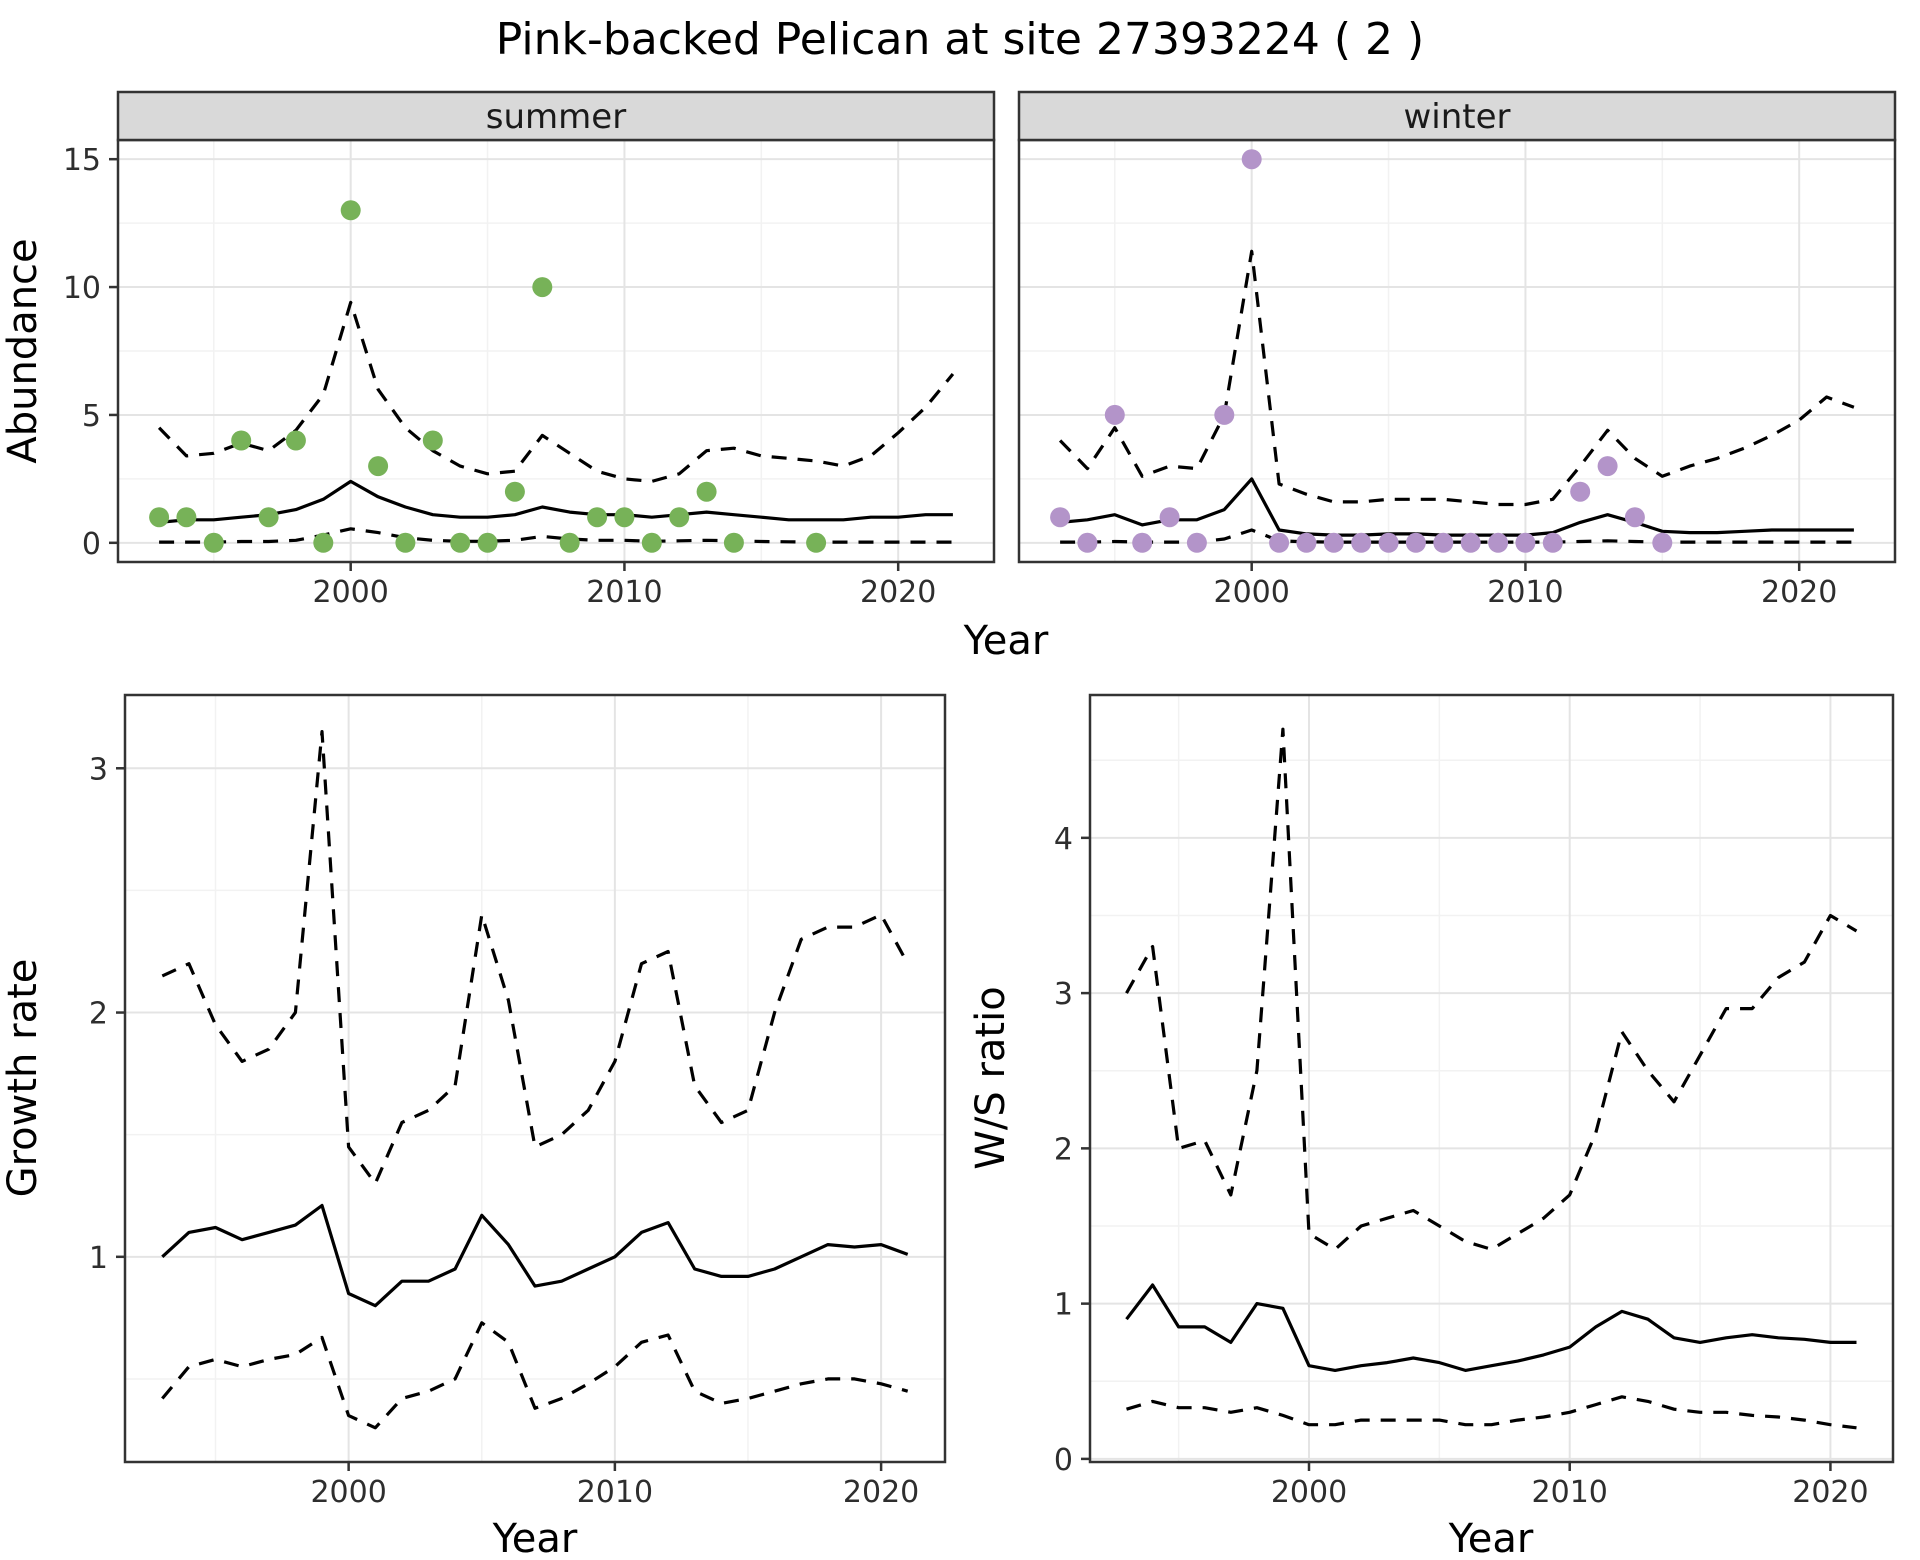 This screenshot has height=1560, width=1920. Describe the element at coordinates (1063, 839) in the screenshot. I see `y-tick-label: 4` at that location.